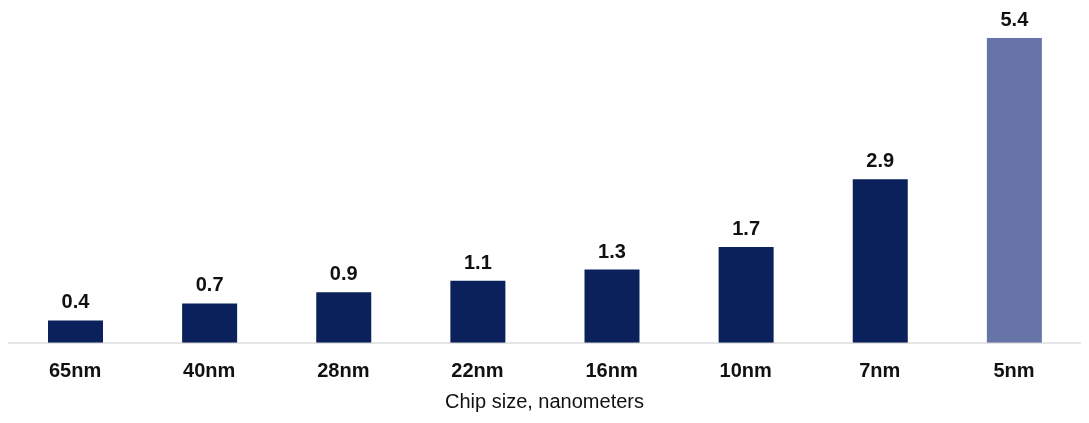  What do you see at coordinates (209, 370) in the screenshot?
I see `x-tick-label: 40nm` at bounding box center [209, 370].